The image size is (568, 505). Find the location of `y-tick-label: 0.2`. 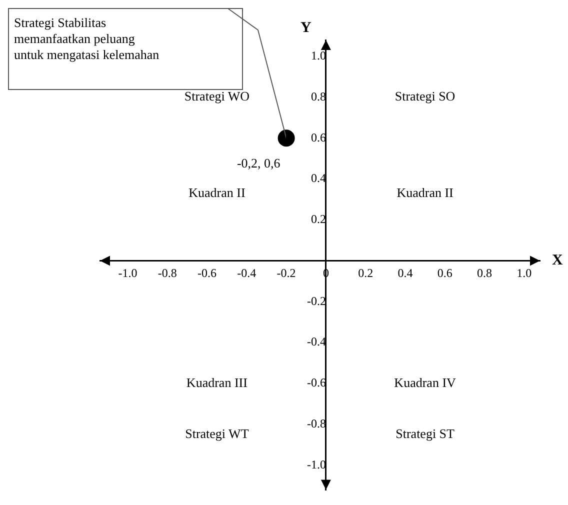

y-tick-label: 0.2 is located at coordinates (318, 219).